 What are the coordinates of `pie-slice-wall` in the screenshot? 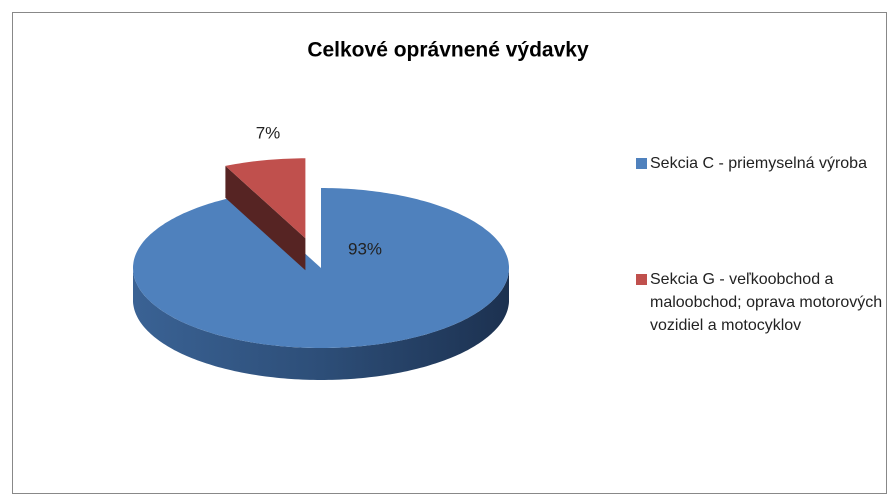 It's located at (265, 218).